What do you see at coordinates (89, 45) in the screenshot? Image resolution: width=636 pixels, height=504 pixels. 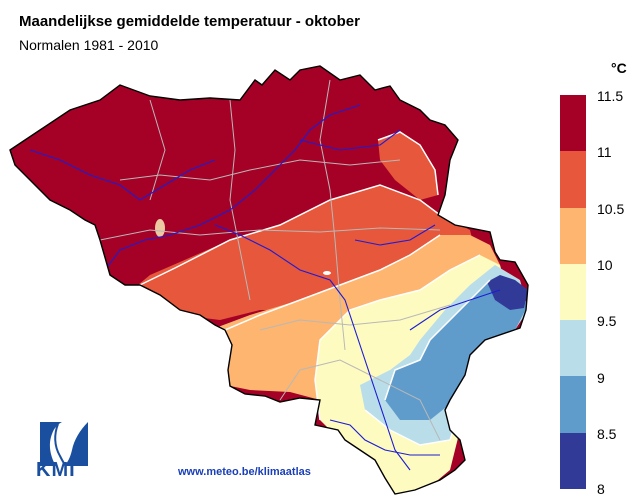 I see `map-subtitle: Normalen 1981 - 2010` at bounding box center [89, 45].